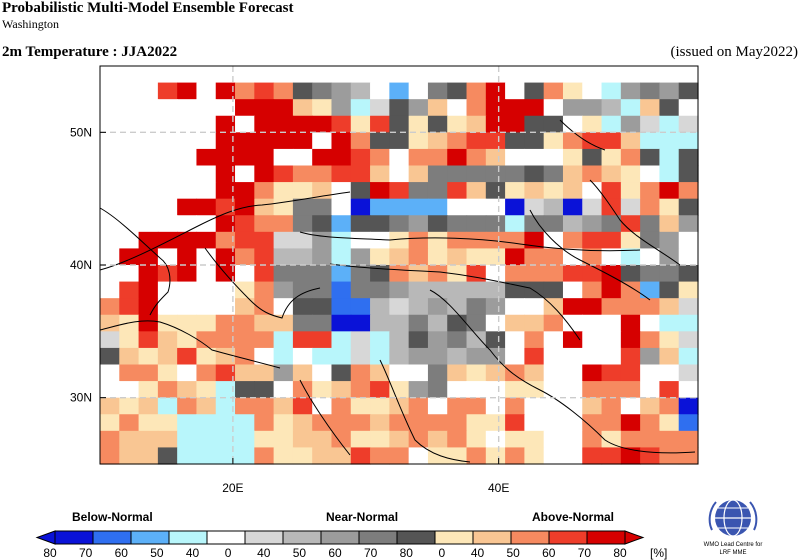 The image size is (800, 560). Describe the element at coordinates (31, 24) in the screenshot. I see `map-subtitle: Washington` at that location.